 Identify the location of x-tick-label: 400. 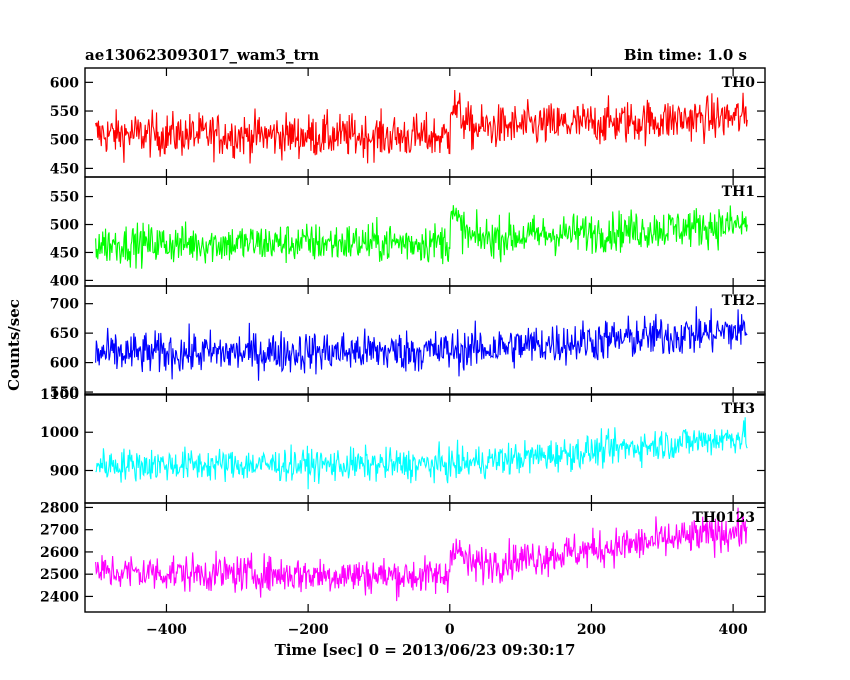
(733, 630).